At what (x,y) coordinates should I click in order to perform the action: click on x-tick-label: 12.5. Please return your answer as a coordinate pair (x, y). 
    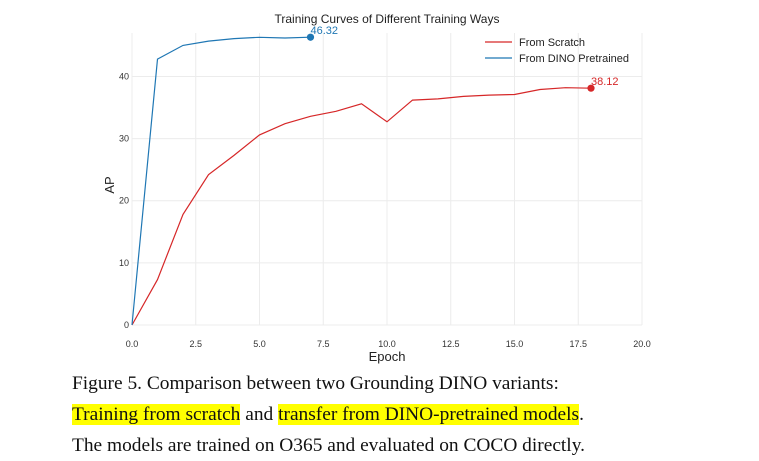
    Looking at the image, I should click on (451, 344).